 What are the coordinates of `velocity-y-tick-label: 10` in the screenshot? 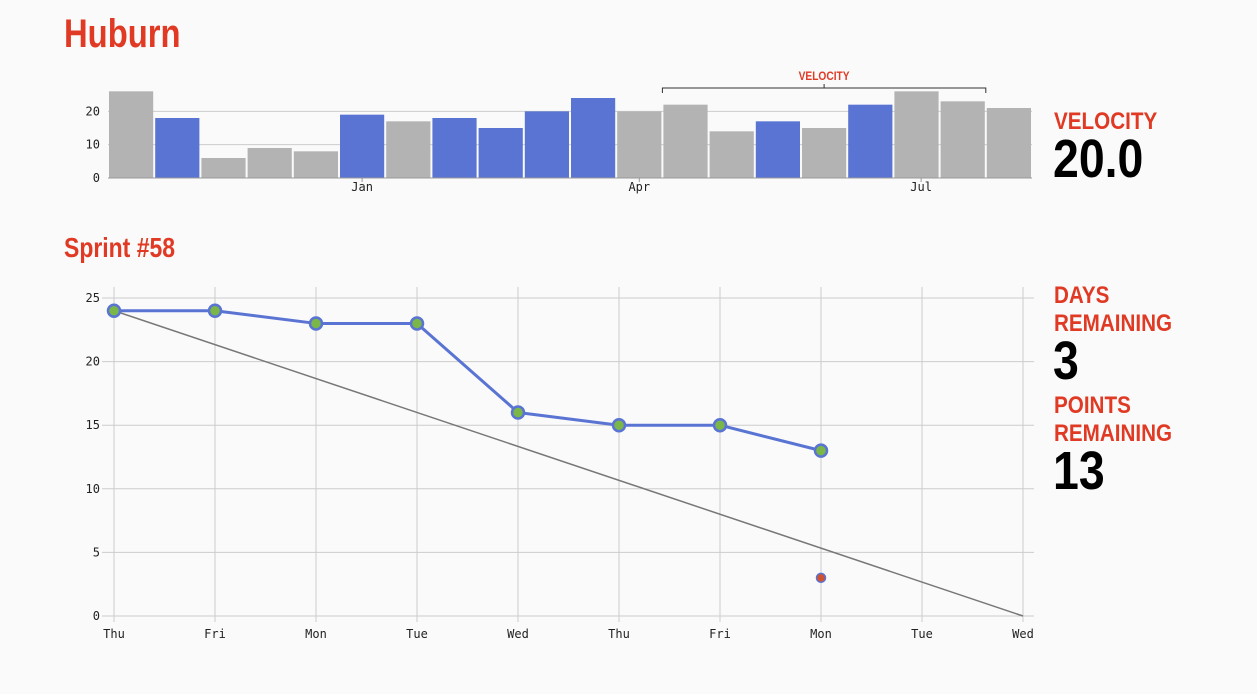 It's located at (93, 145).